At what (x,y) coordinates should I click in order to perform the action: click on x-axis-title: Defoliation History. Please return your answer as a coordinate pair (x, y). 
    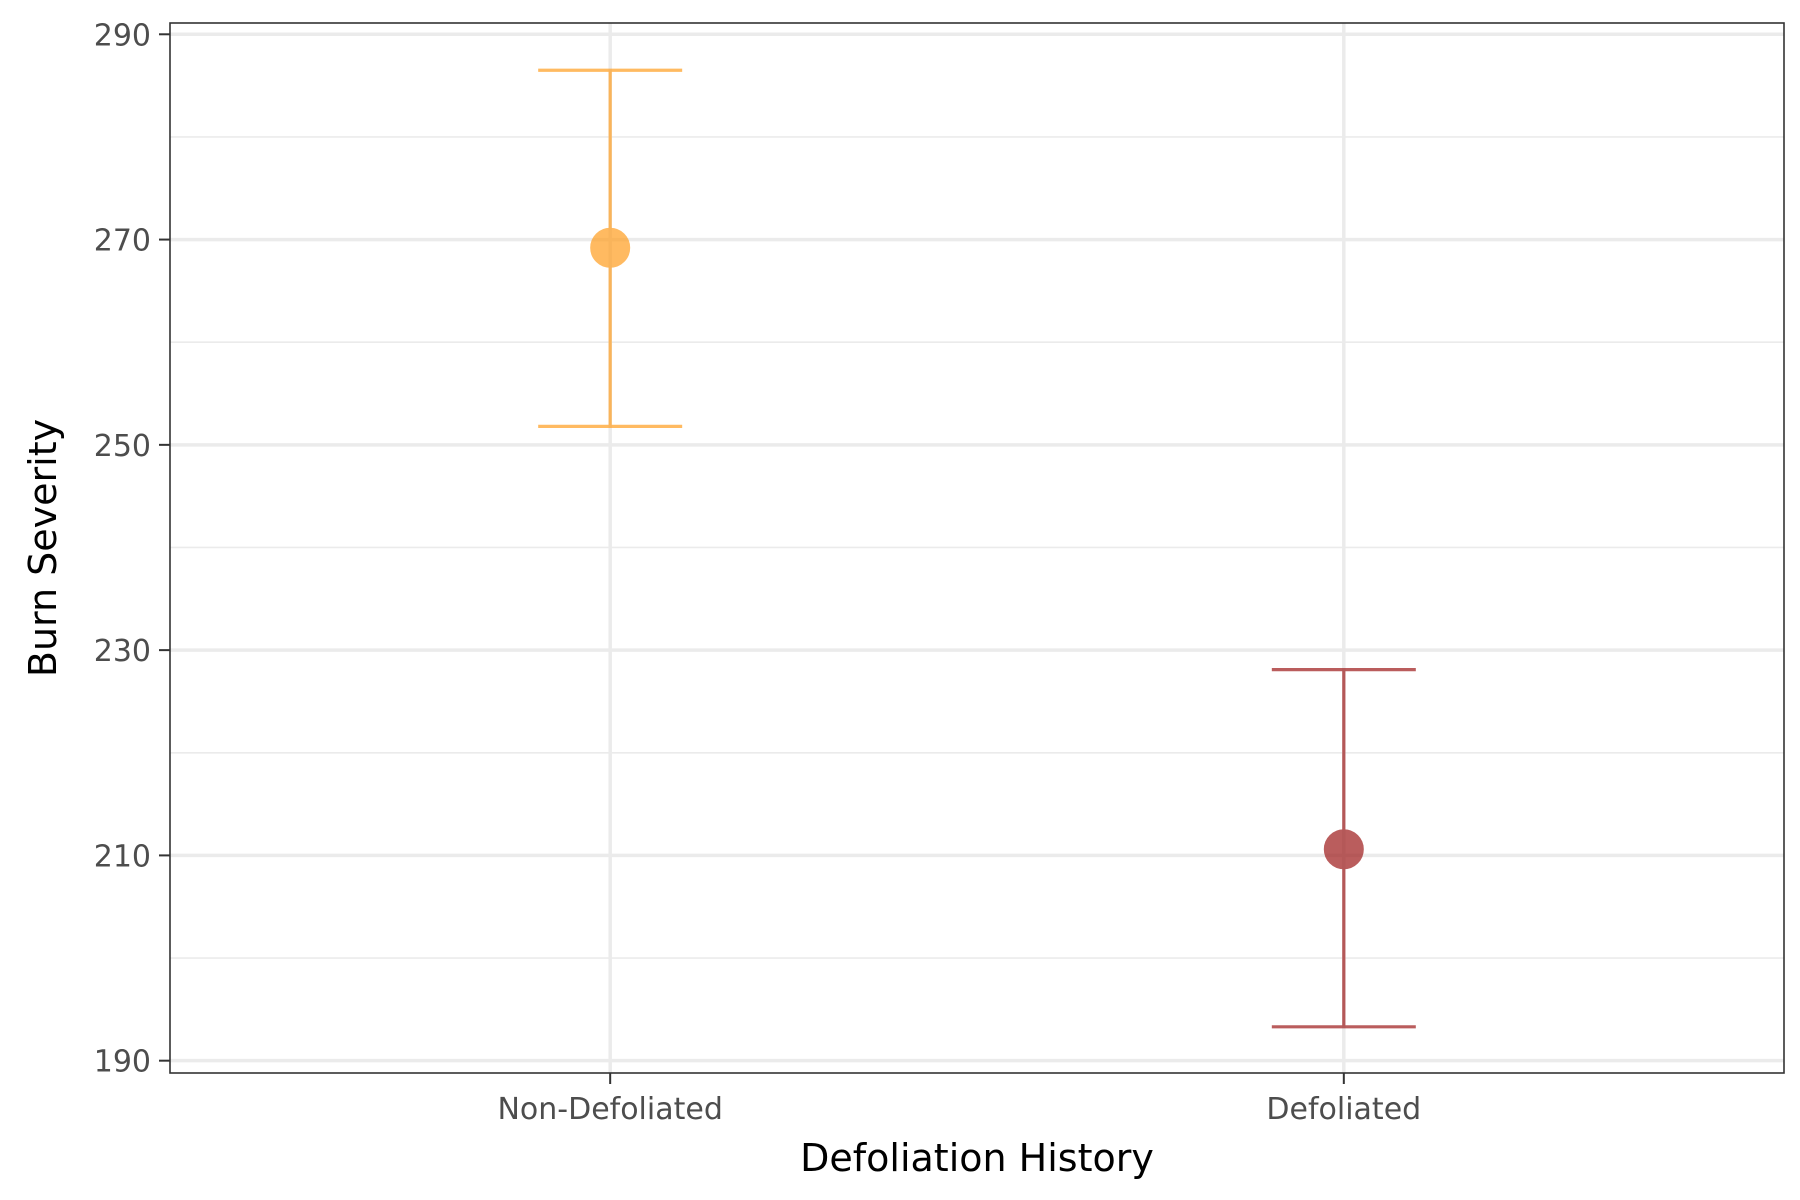
    Looking at the image, I should click on (977, 1158).